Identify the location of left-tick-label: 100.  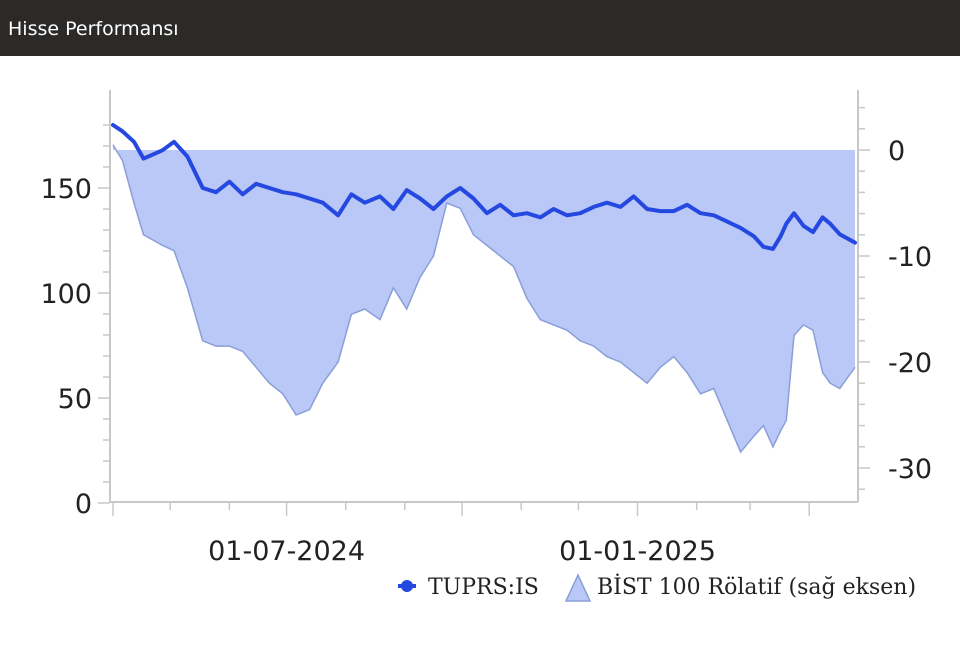
(66, 294).